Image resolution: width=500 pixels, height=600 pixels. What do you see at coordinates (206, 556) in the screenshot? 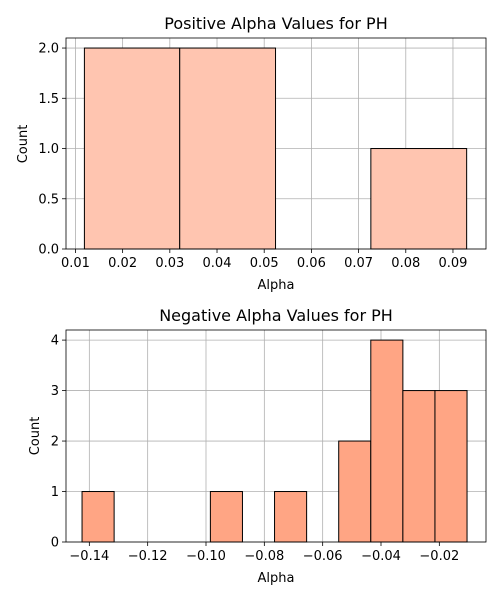
I see `x-tick-label: −0.10` at bounding box center [206, 556].